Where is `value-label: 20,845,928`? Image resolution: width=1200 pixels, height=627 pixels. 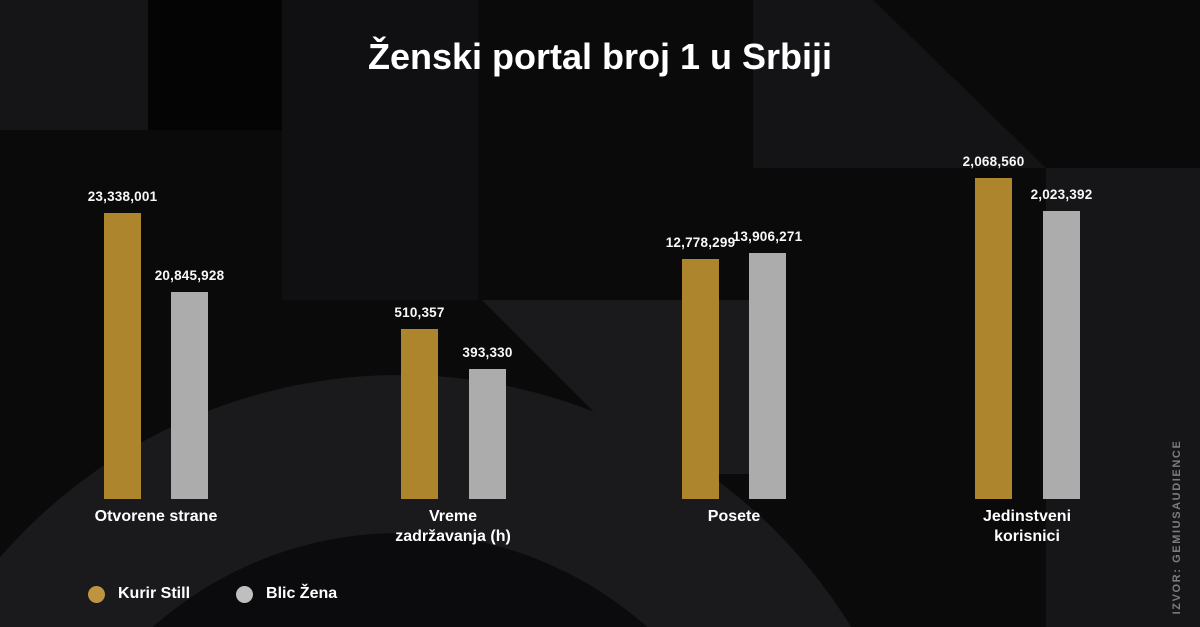 value-label: 20,845,928 is located at coordinates (189, 275).